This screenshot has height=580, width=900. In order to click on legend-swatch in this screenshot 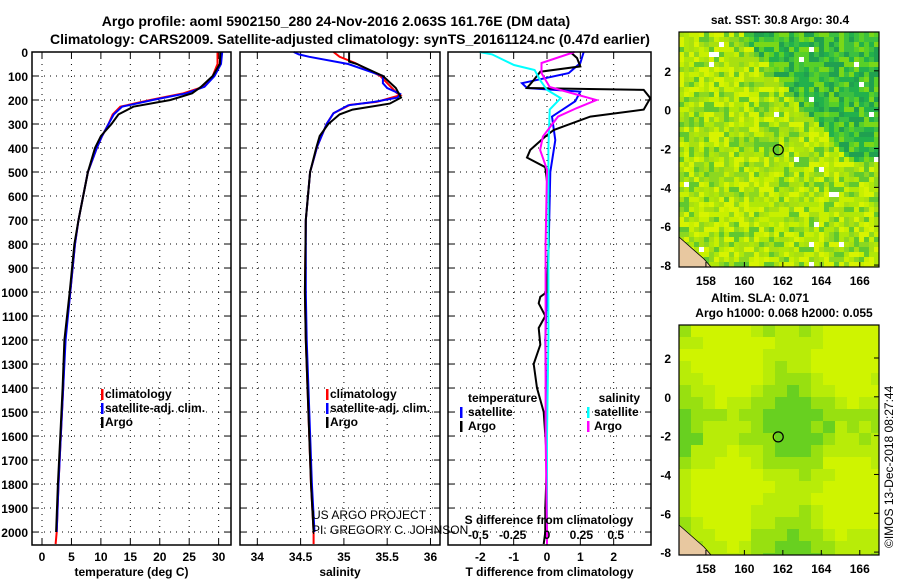, I will do `click(102, 394)`.